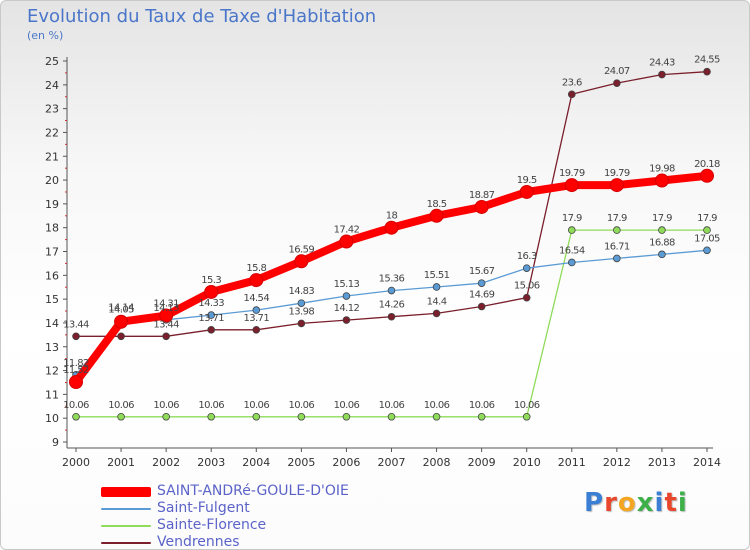 The image size is (750, 550). I want to click on data-label: 14.83, so click(302, 291).